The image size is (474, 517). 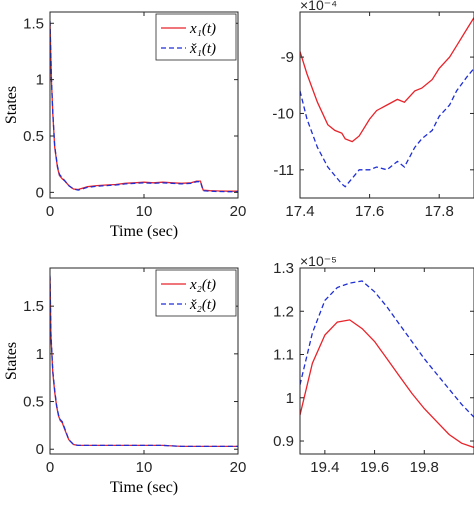 What do you see at coordinates (202, 49) in the screenshot?
I see `legend-label: x̌₁(t)` at bounding box center [202, 49].